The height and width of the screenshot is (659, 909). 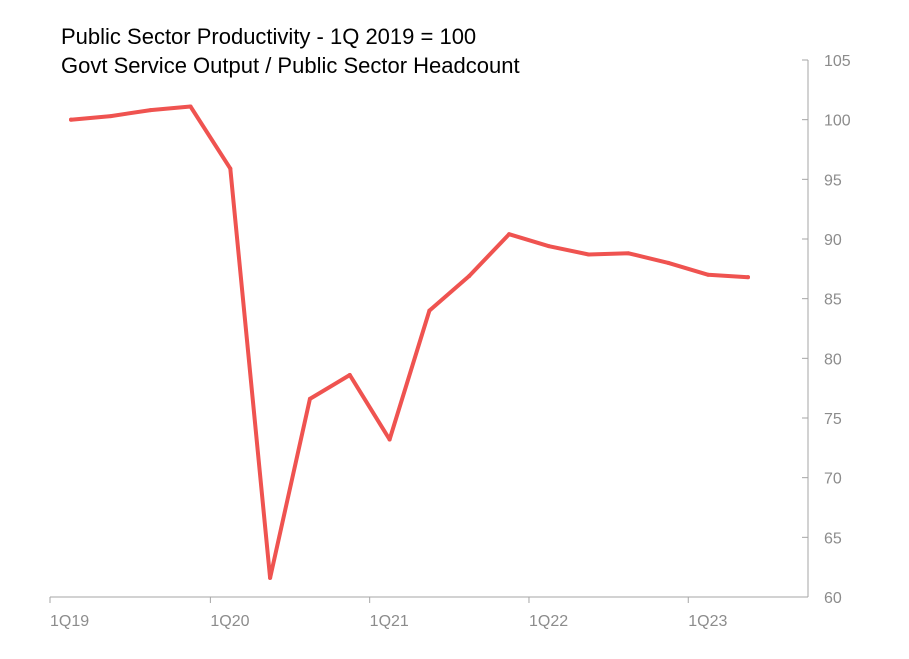 What do you see at coordinates (229, 621) in the screenshot?
I see `x-tick-label: 1Q20` at bounding box center [229, 621].